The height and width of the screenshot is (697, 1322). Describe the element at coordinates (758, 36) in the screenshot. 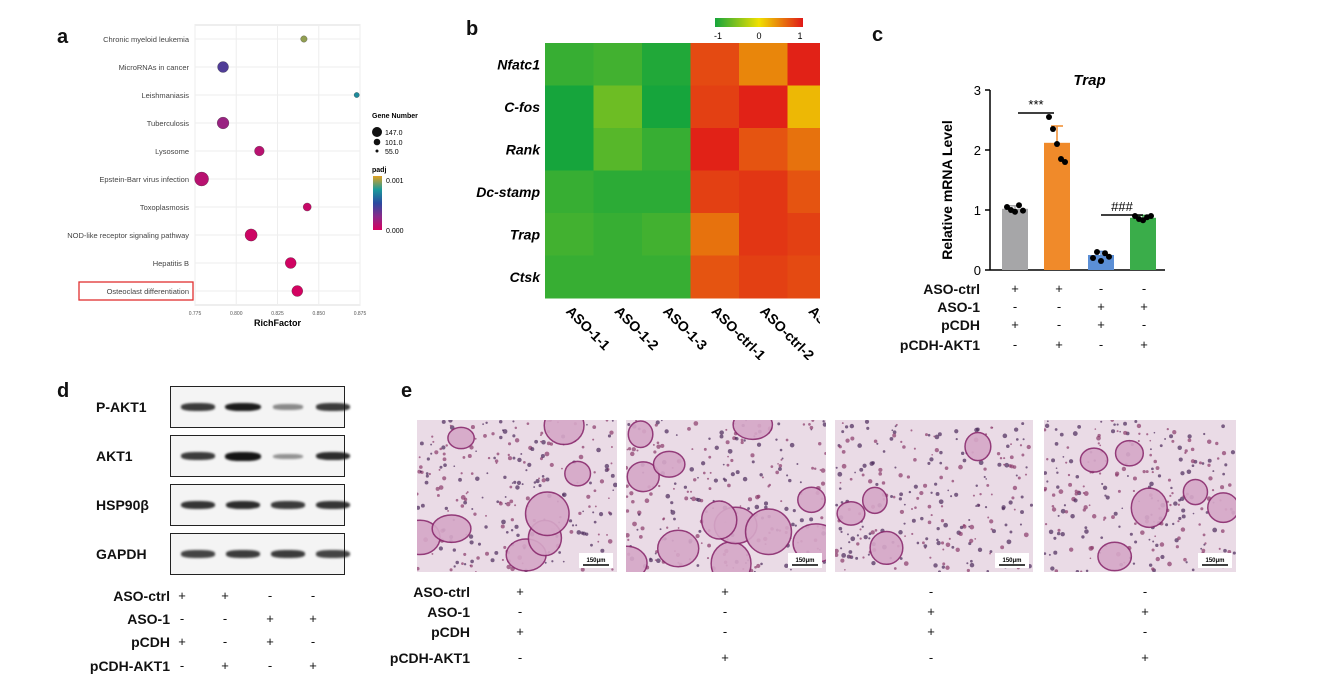

I see `colorbar-tick: 0` at that location.